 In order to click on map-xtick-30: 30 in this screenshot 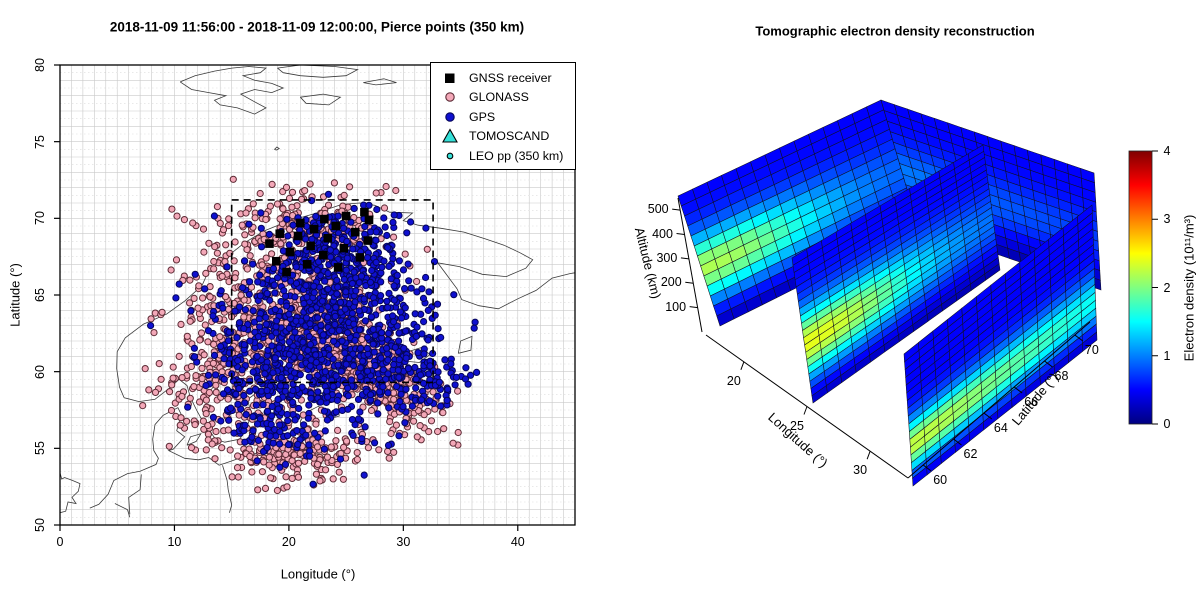, I will do `click(403, 542)`.